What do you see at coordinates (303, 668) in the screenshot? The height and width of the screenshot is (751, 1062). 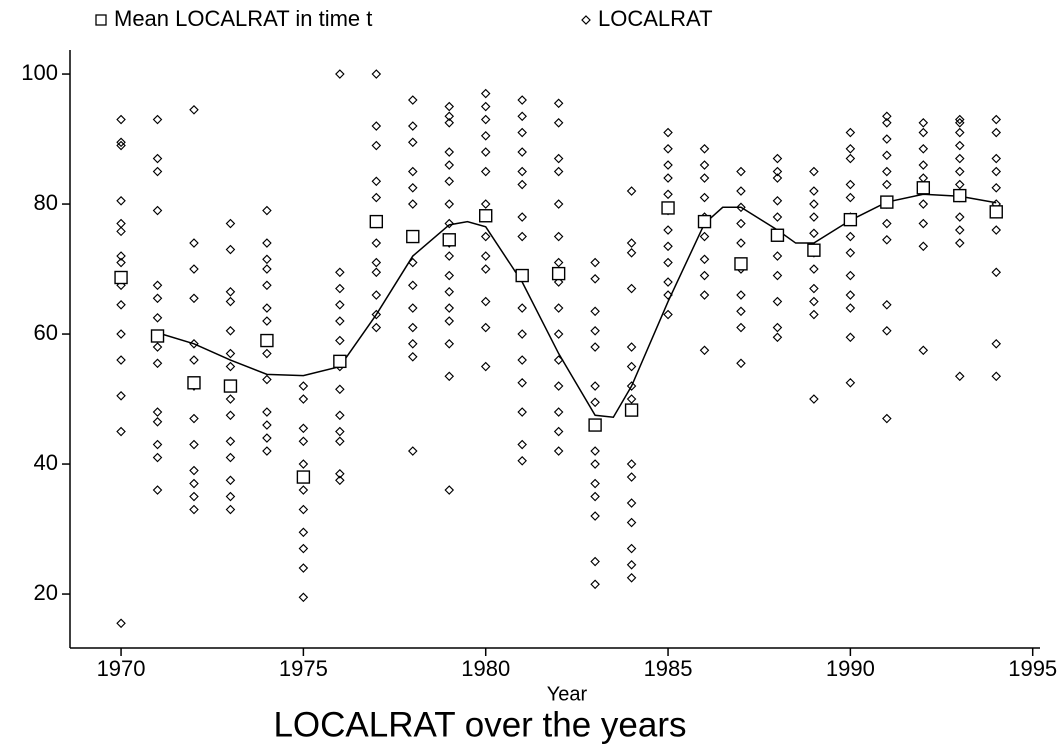 I see `x-tick-label: 1975` at bounding box center [303, 668].